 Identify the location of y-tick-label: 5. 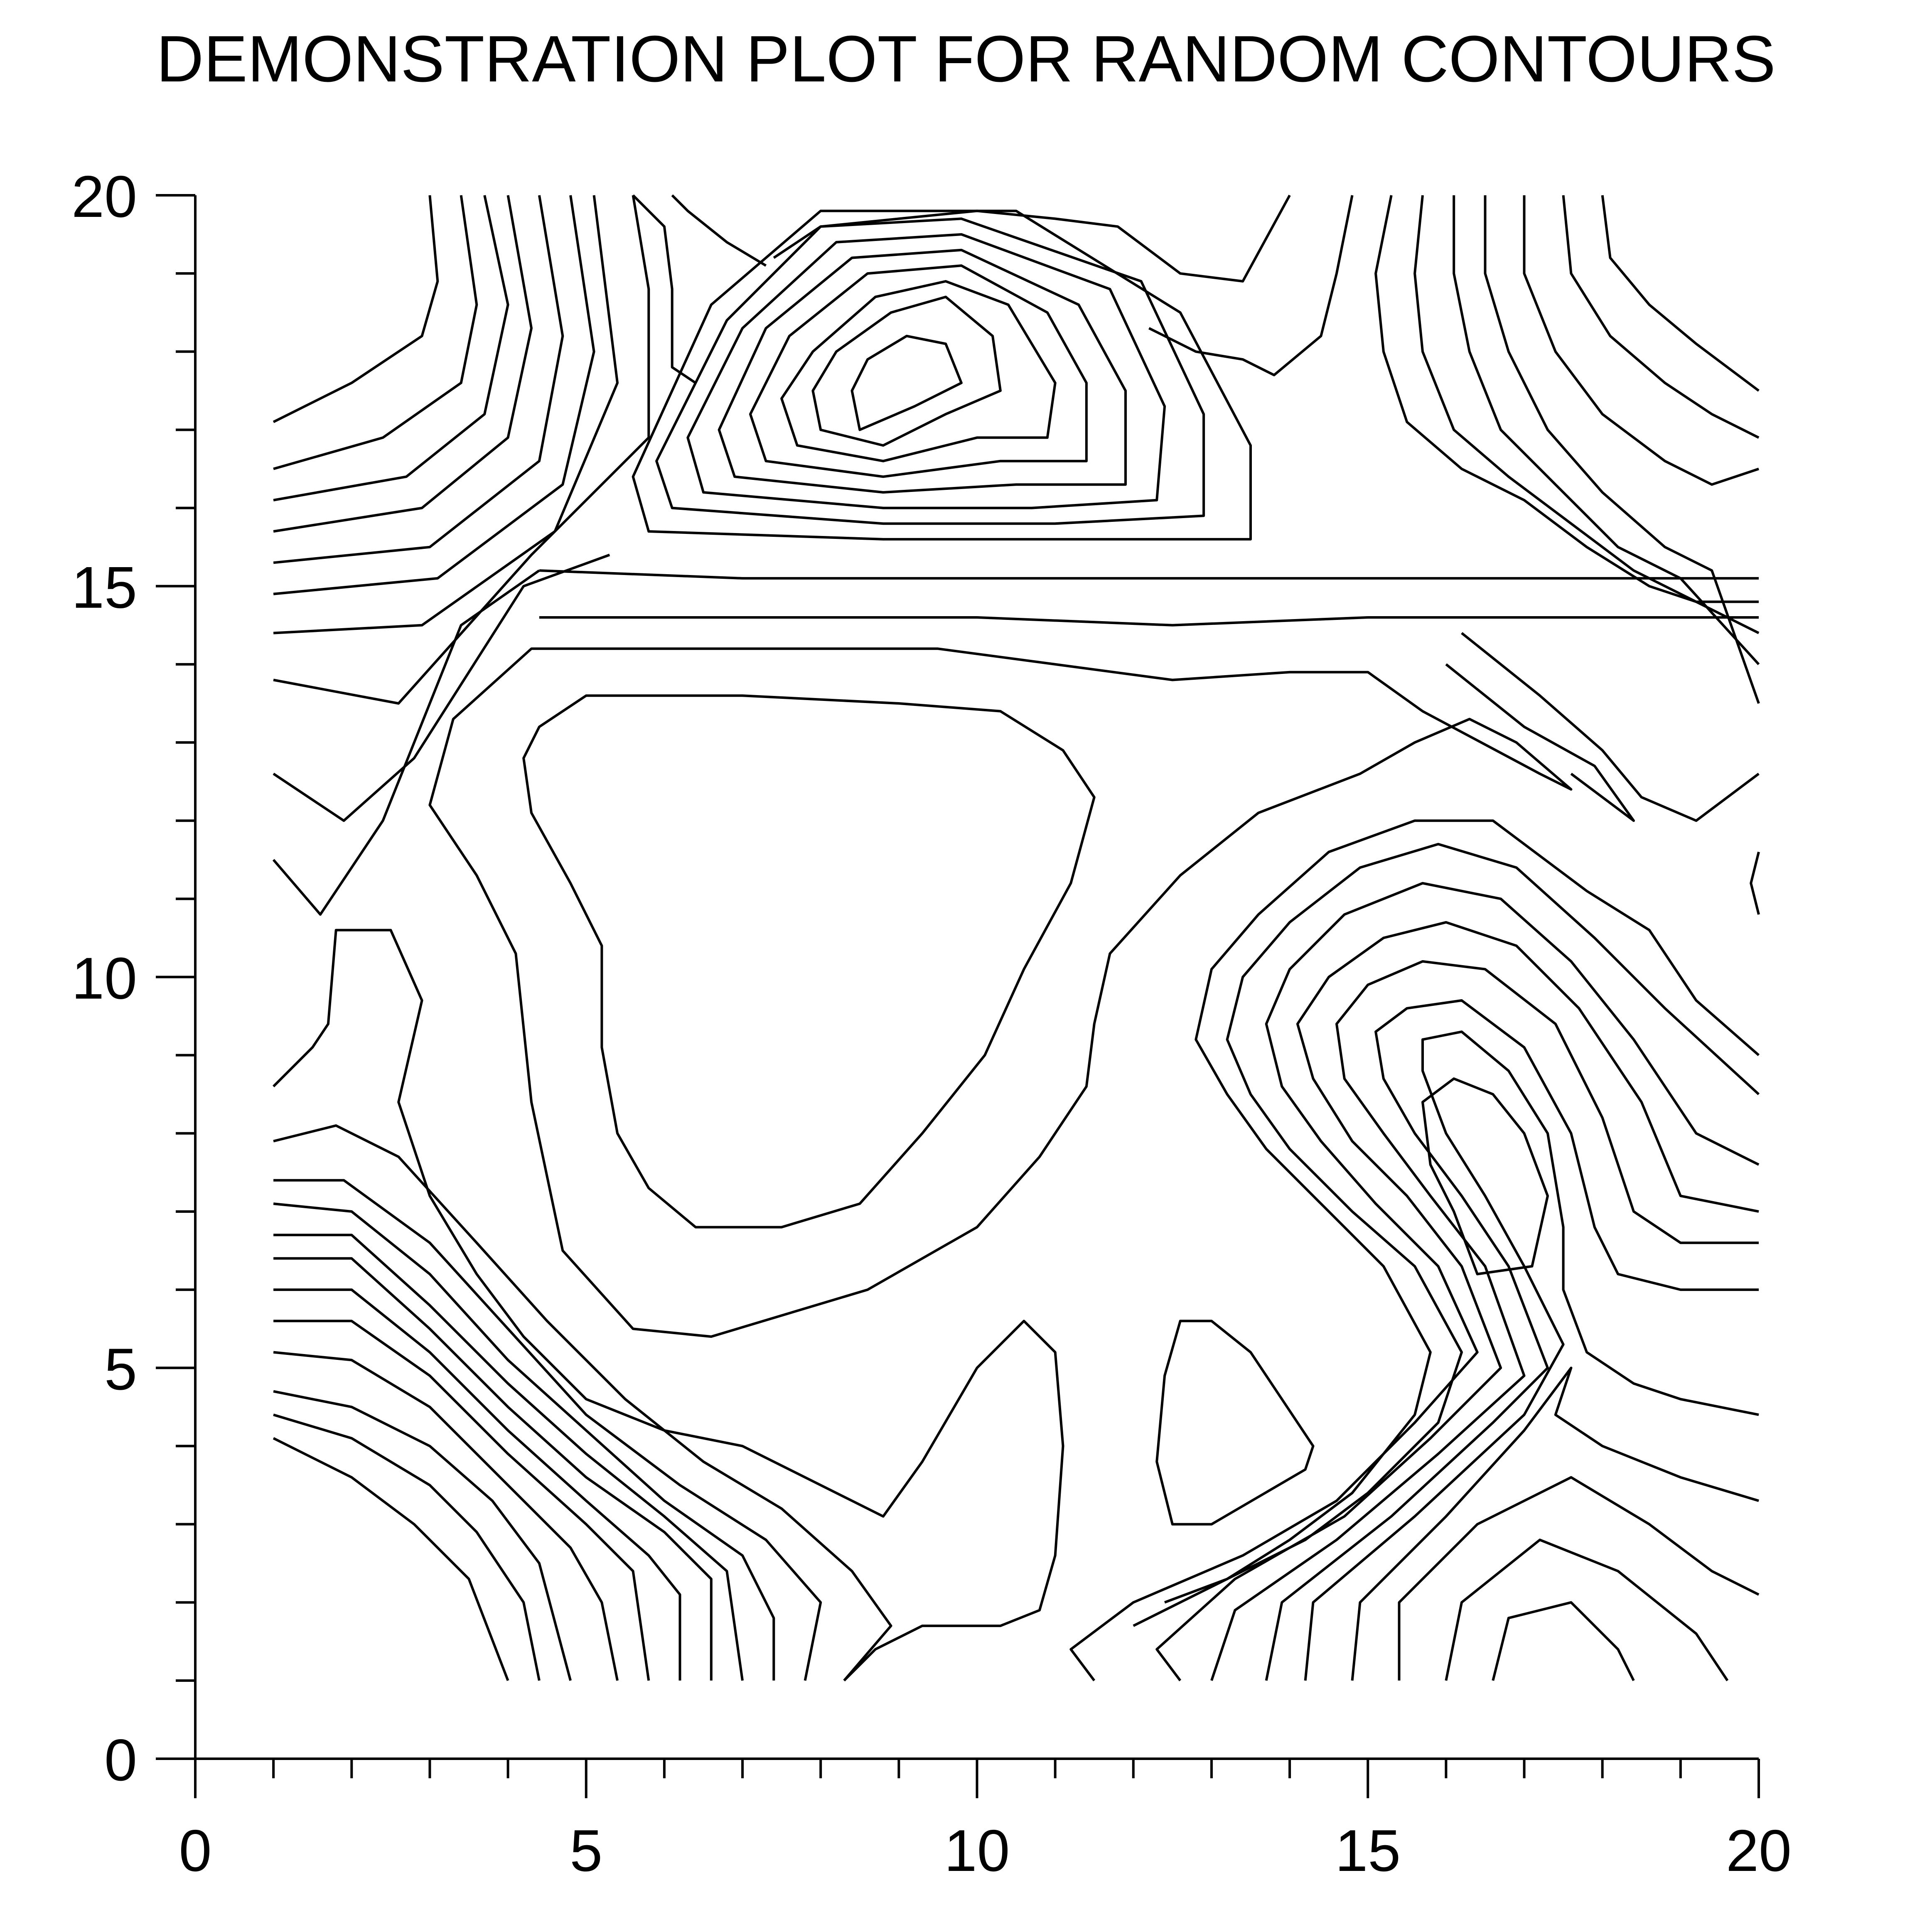
(120, 1369).